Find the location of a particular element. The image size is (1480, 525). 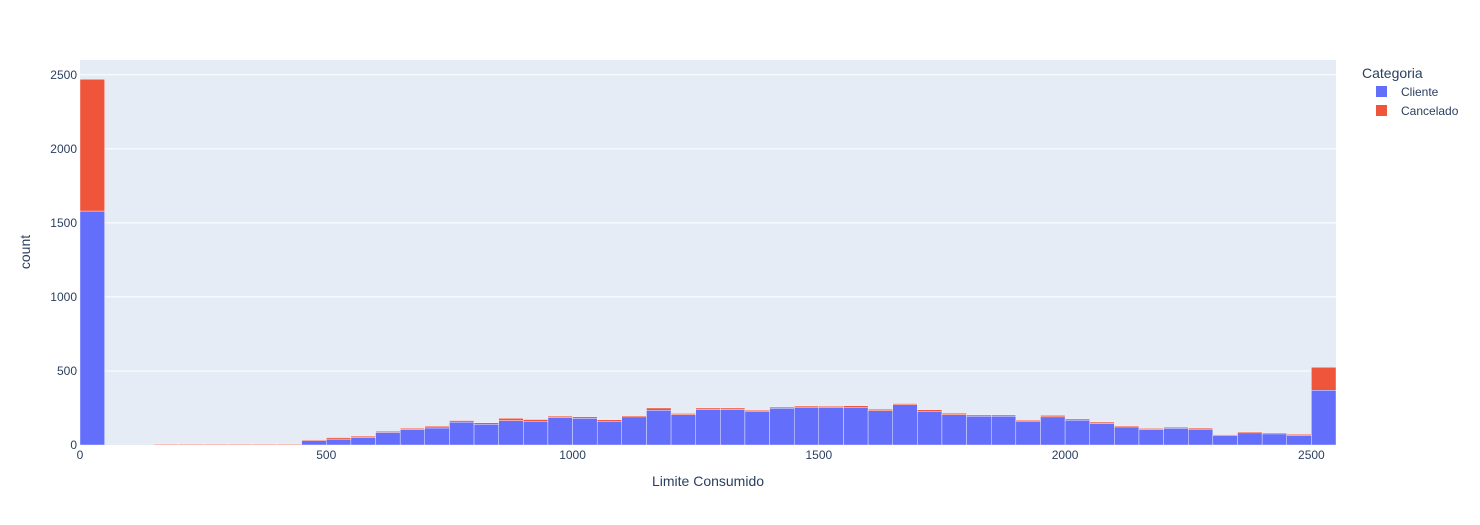

y-axis-title: count is located at coordinates (25, 252).